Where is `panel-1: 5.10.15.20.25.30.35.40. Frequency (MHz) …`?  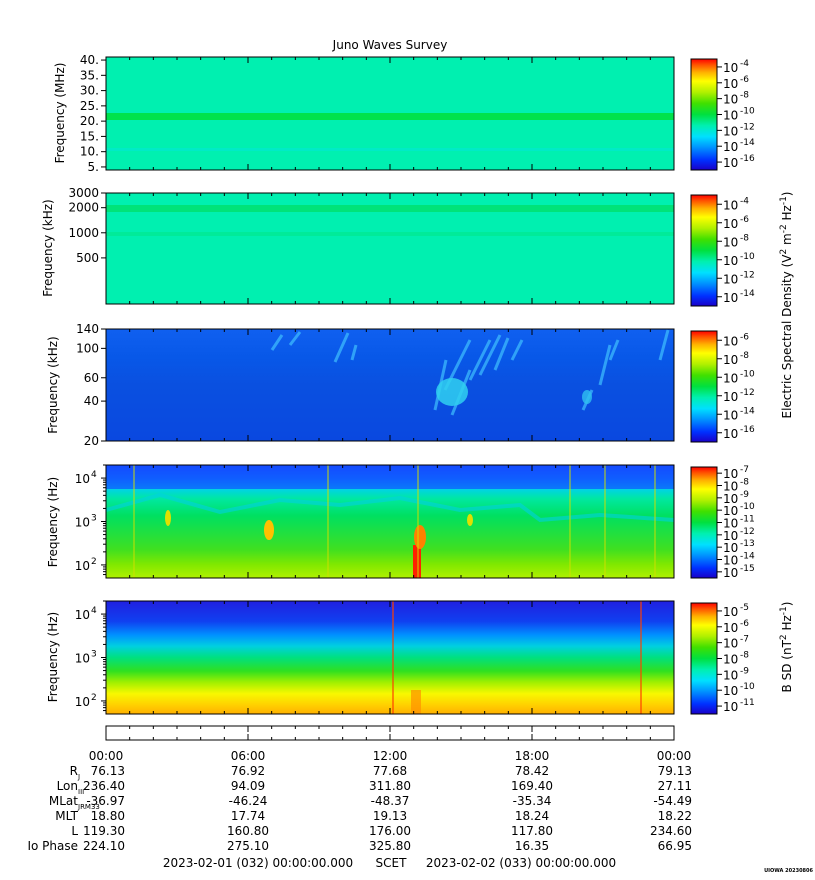
panel-1: 5.10.15.20.25.30.35.40. Frequency (MHz) … is located at coordinates (404, 113).